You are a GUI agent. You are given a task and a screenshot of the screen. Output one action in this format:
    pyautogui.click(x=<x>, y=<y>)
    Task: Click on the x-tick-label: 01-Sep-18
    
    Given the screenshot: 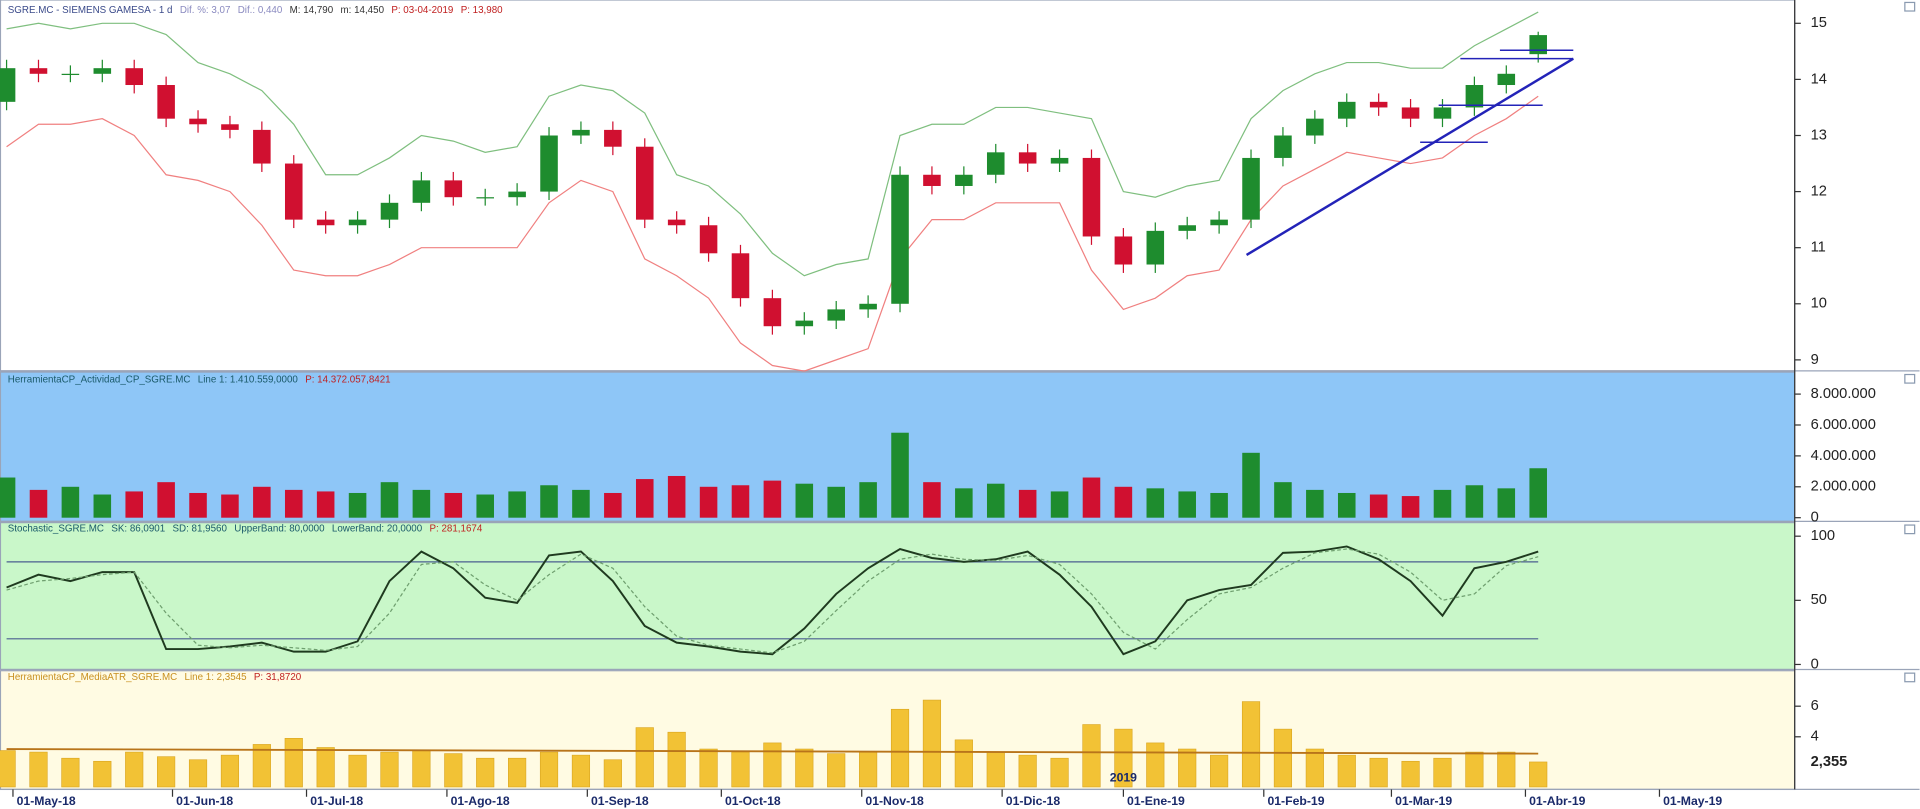 What is the action you would take?
    pyautogui.click(x=620, y=801)
    